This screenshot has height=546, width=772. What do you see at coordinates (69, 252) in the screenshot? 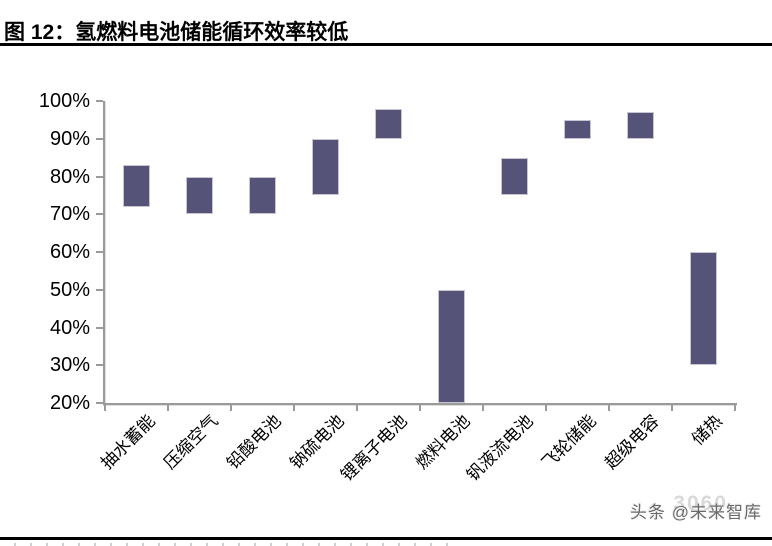
I see `y-axis-label: 60%` at bounding box center [69, 252].